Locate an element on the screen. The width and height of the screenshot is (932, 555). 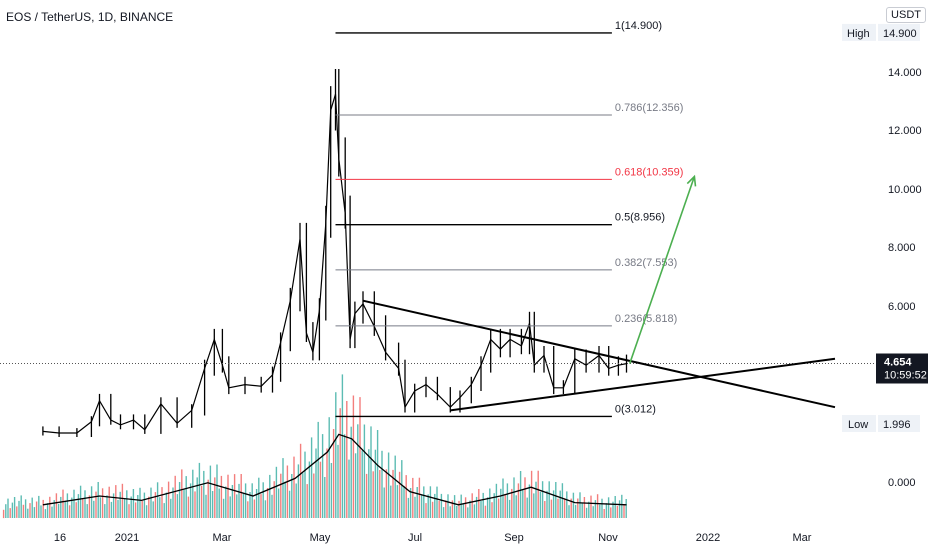
x-tick-label: Sep is located at coordinates (514, 538).